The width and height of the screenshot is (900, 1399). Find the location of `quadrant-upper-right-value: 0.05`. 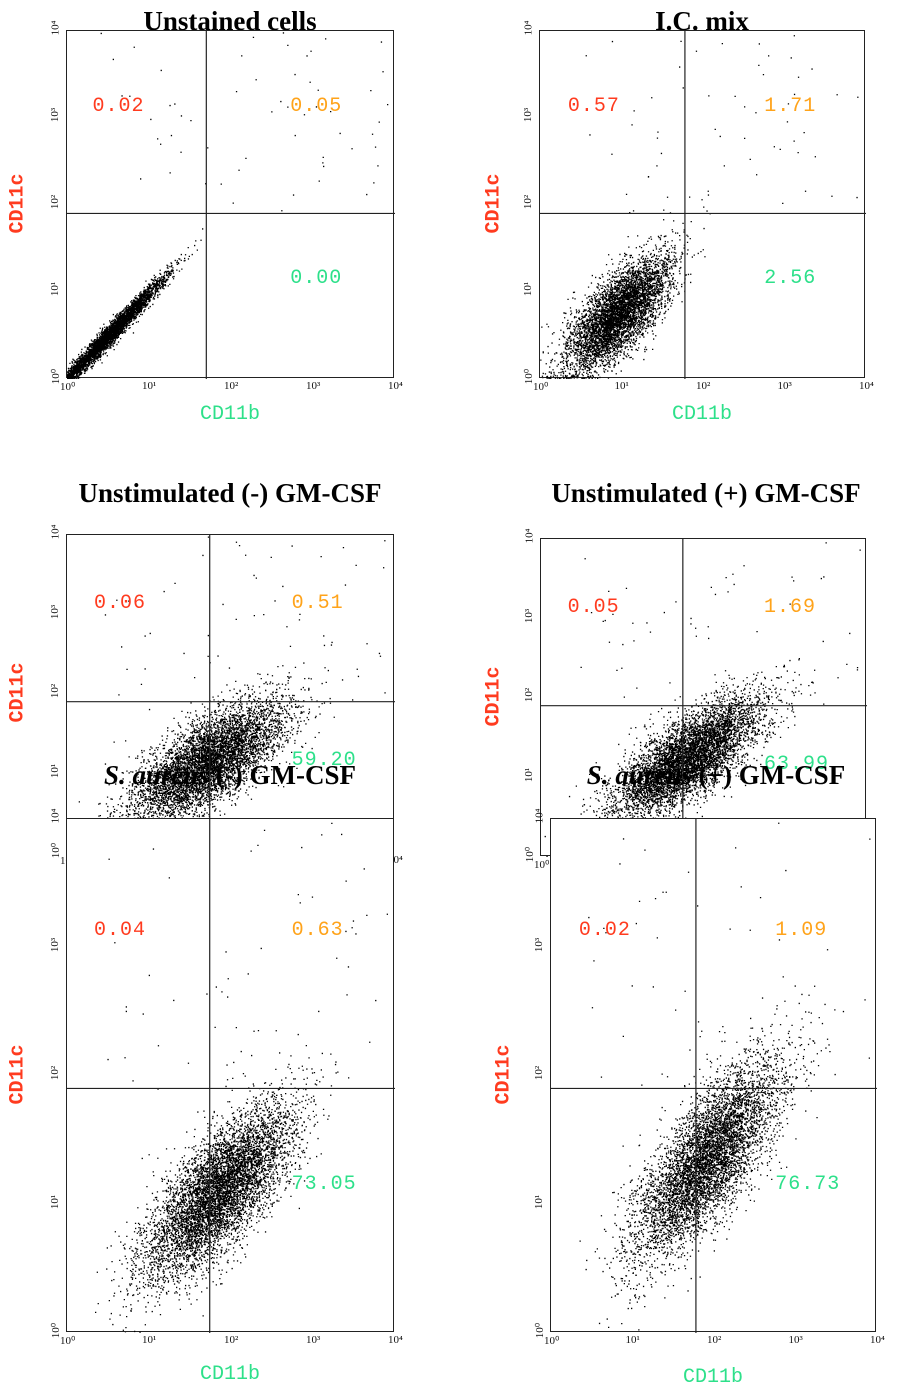

quadrant-upper-right-value: 0.05 is located at coordinates (316, 106).